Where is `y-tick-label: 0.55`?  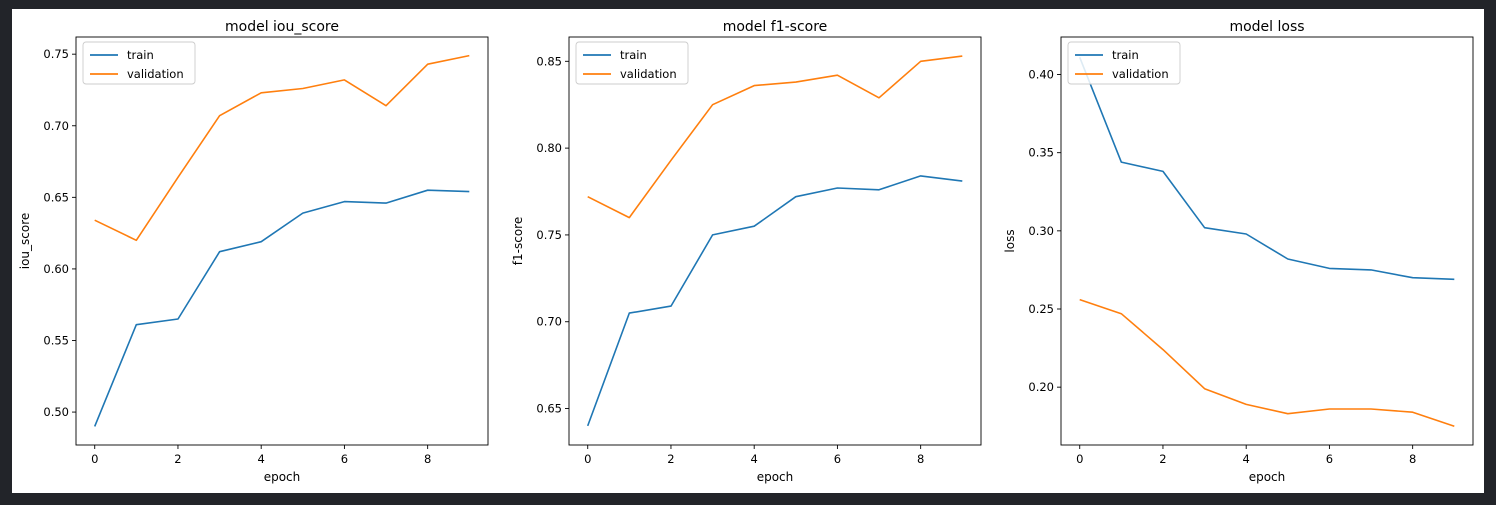 y-tick-label: 0.55 is located at coordinates (56, 340).